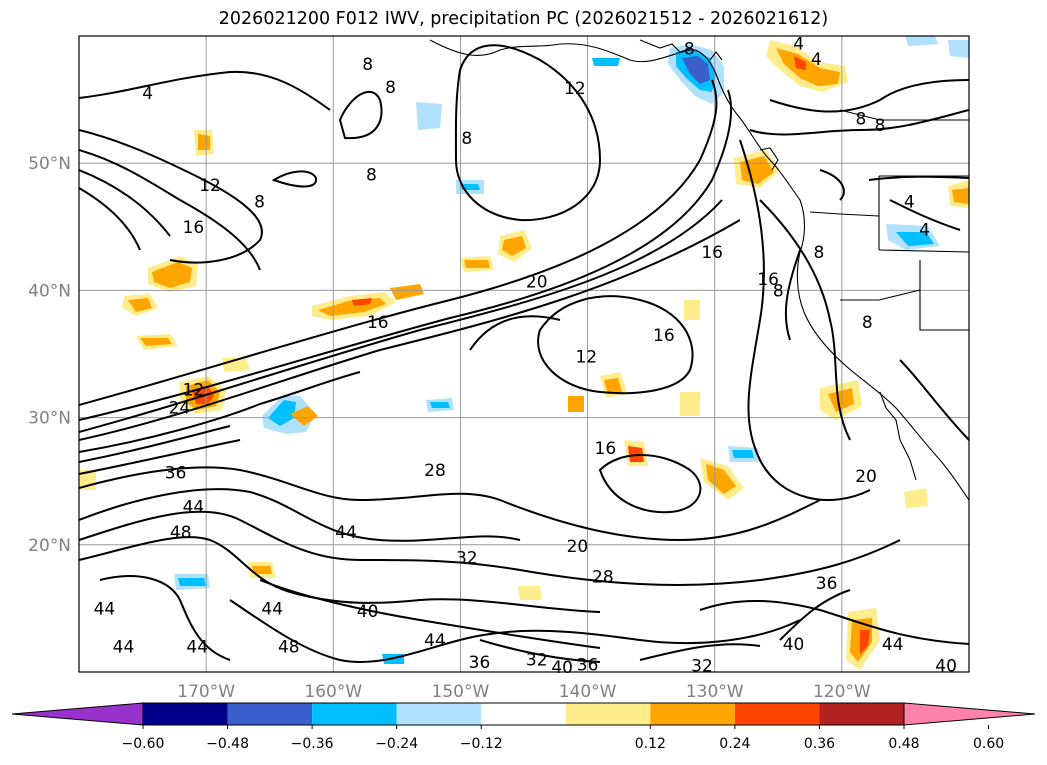 The width and height of the screenshot is (1047, 765). What do you see at coordinates (49, 546) in the screenshot?
I see `lat-label: 20°N` at bounding box center [49, 546].